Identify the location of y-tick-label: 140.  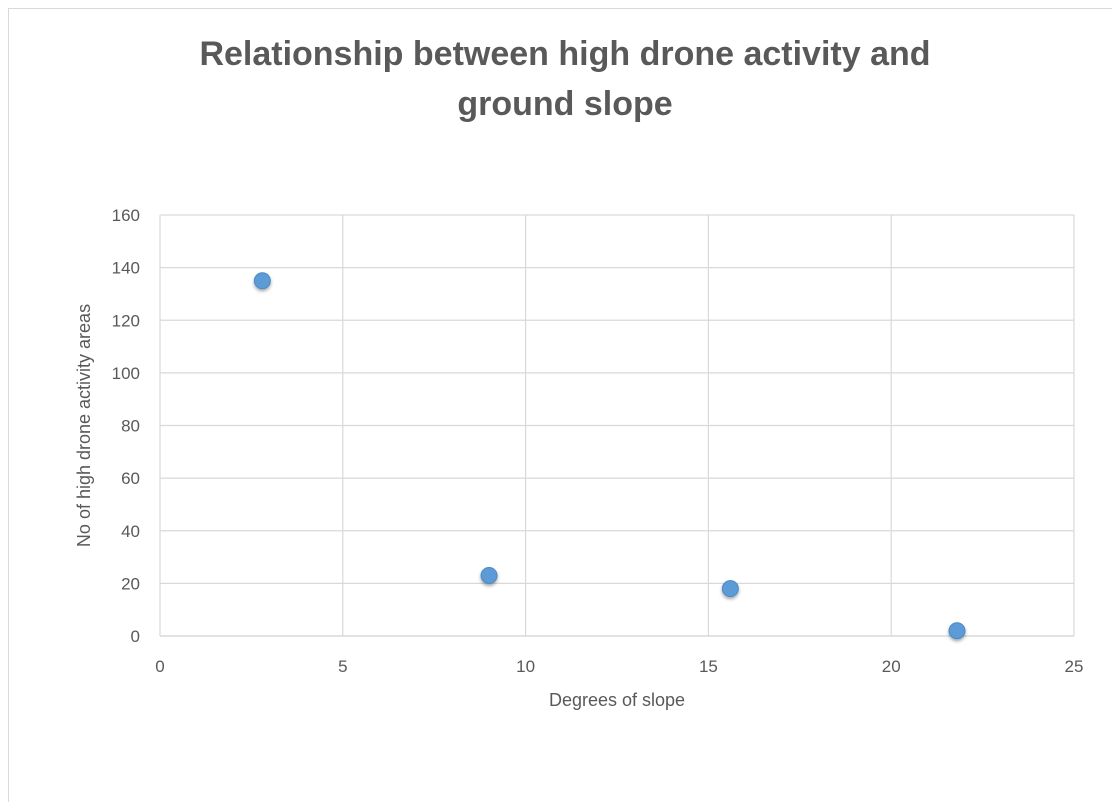
(126, 268).